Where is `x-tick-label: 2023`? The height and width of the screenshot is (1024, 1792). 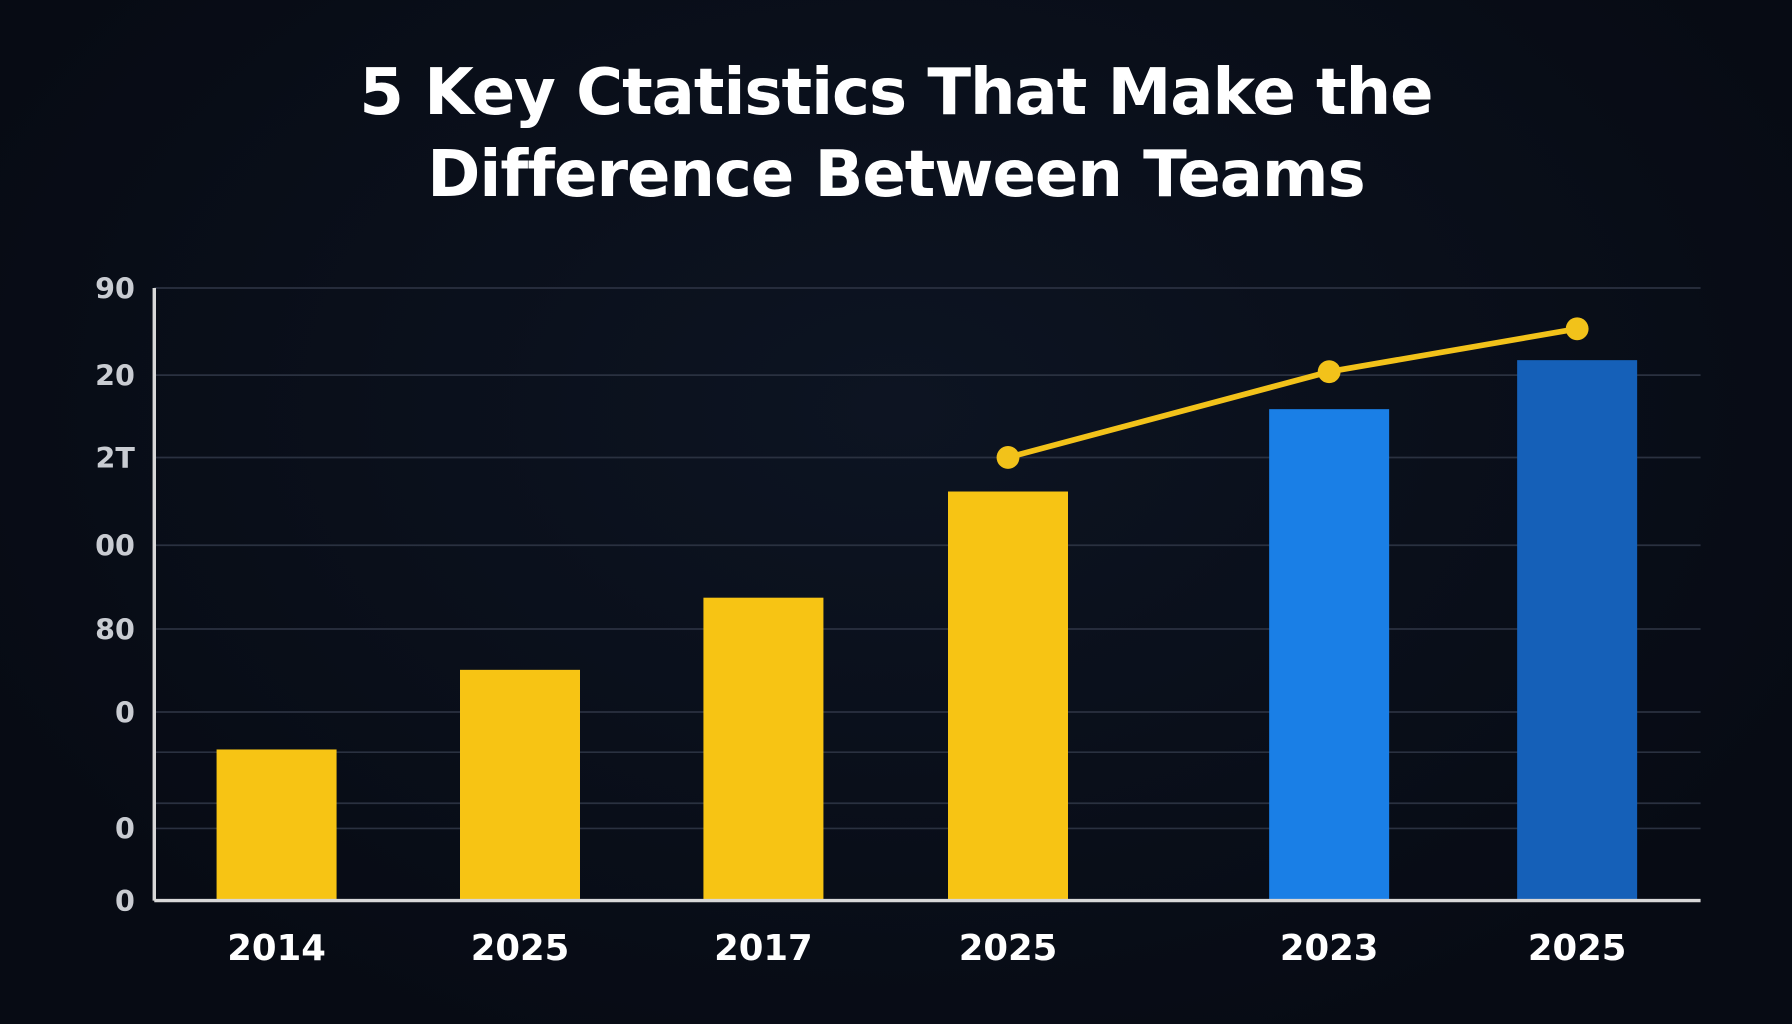 x-tick-label: 2023 is located at coordinates (1329, 948).